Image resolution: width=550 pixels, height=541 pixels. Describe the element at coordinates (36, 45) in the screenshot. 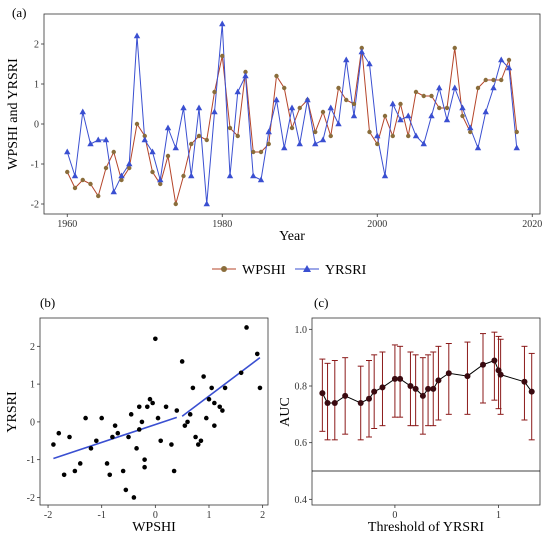

I see `y-tick-label: 2` at that location.